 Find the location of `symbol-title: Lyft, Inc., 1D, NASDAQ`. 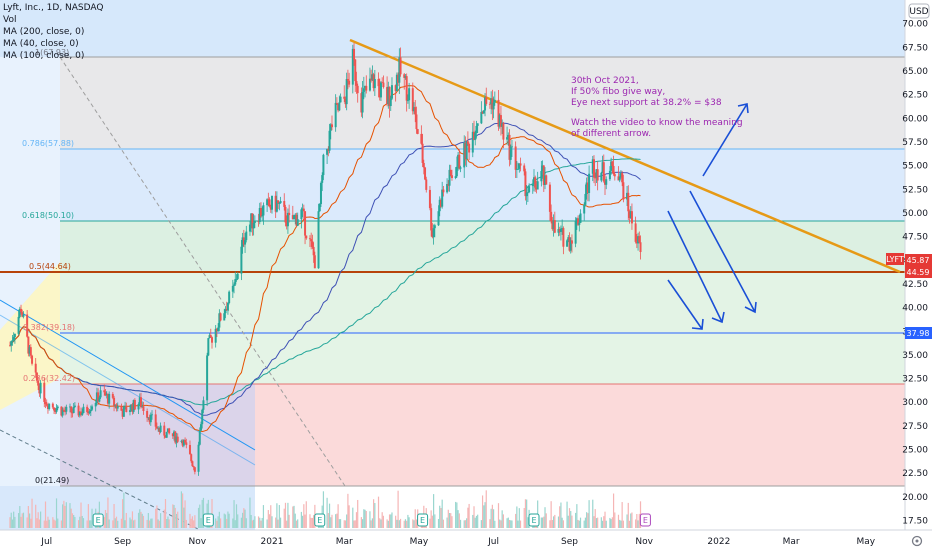

symbol-title: Lyft, Inc., 1D, NASDAQ is located at coordinates (53, 8).